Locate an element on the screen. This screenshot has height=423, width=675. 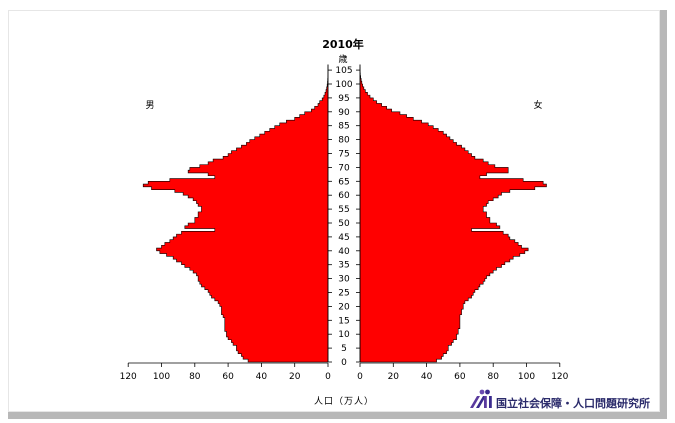
x-tick-label-male: 60 is located at coordinates (228, 377).